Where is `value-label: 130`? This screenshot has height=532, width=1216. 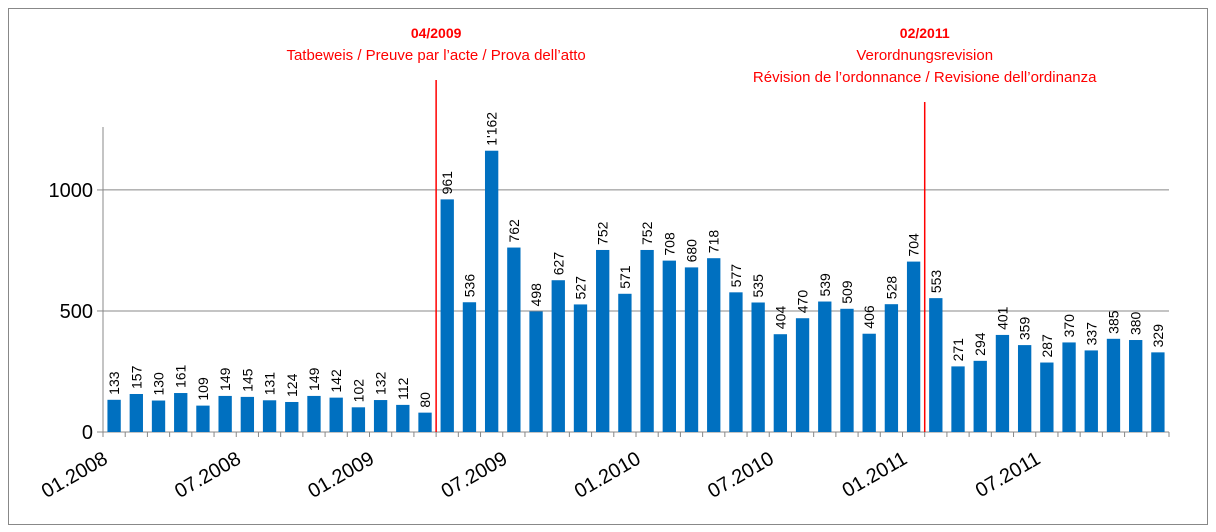 value-label: 130 is located at coordinates (159, 384).